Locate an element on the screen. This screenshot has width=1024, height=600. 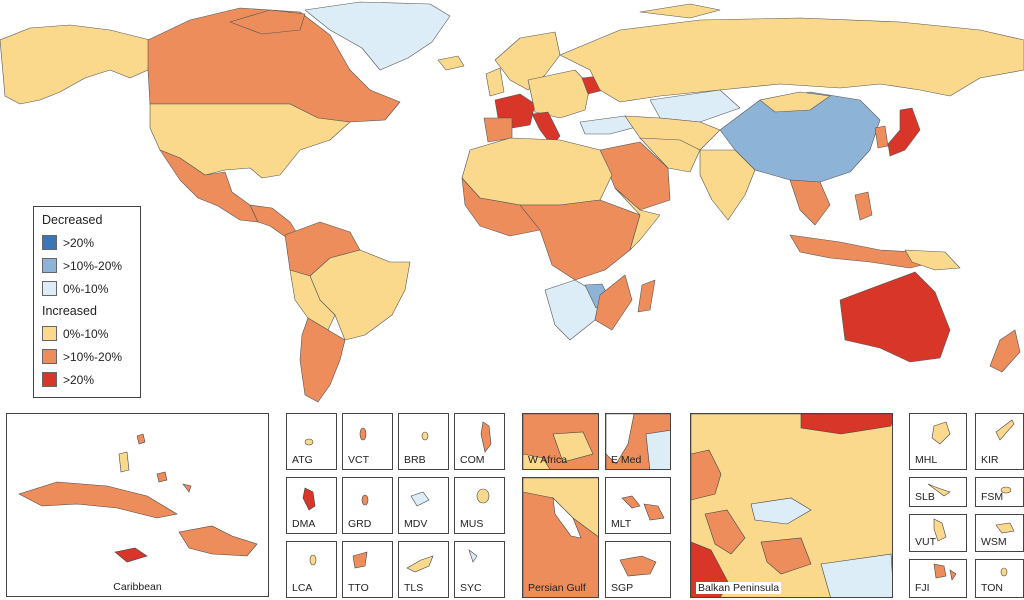
region-north-africa is located at coordinates (537, 171).